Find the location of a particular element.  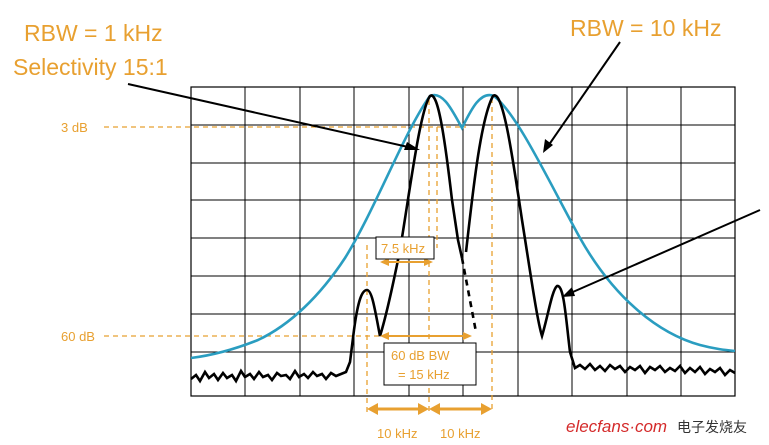

label-box-60db-bw is located at coordinates (430, 364).